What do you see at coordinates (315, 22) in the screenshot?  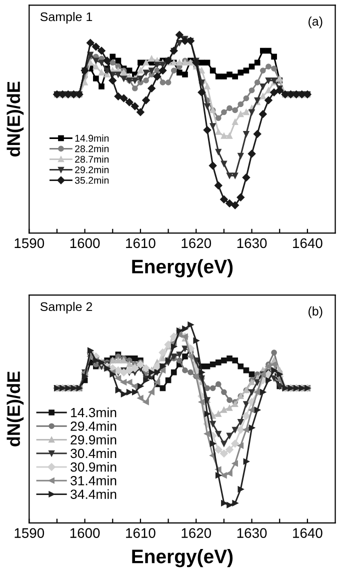 I see `text: (a)` at bounding box center [315, 22].